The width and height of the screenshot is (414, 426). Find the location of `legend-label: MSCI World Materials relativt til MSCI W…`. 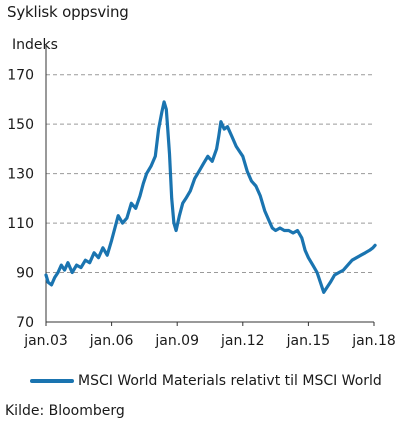

legend-label: MSCI World Materials relativt til MSCI W… is located at coordinates (230, 381).